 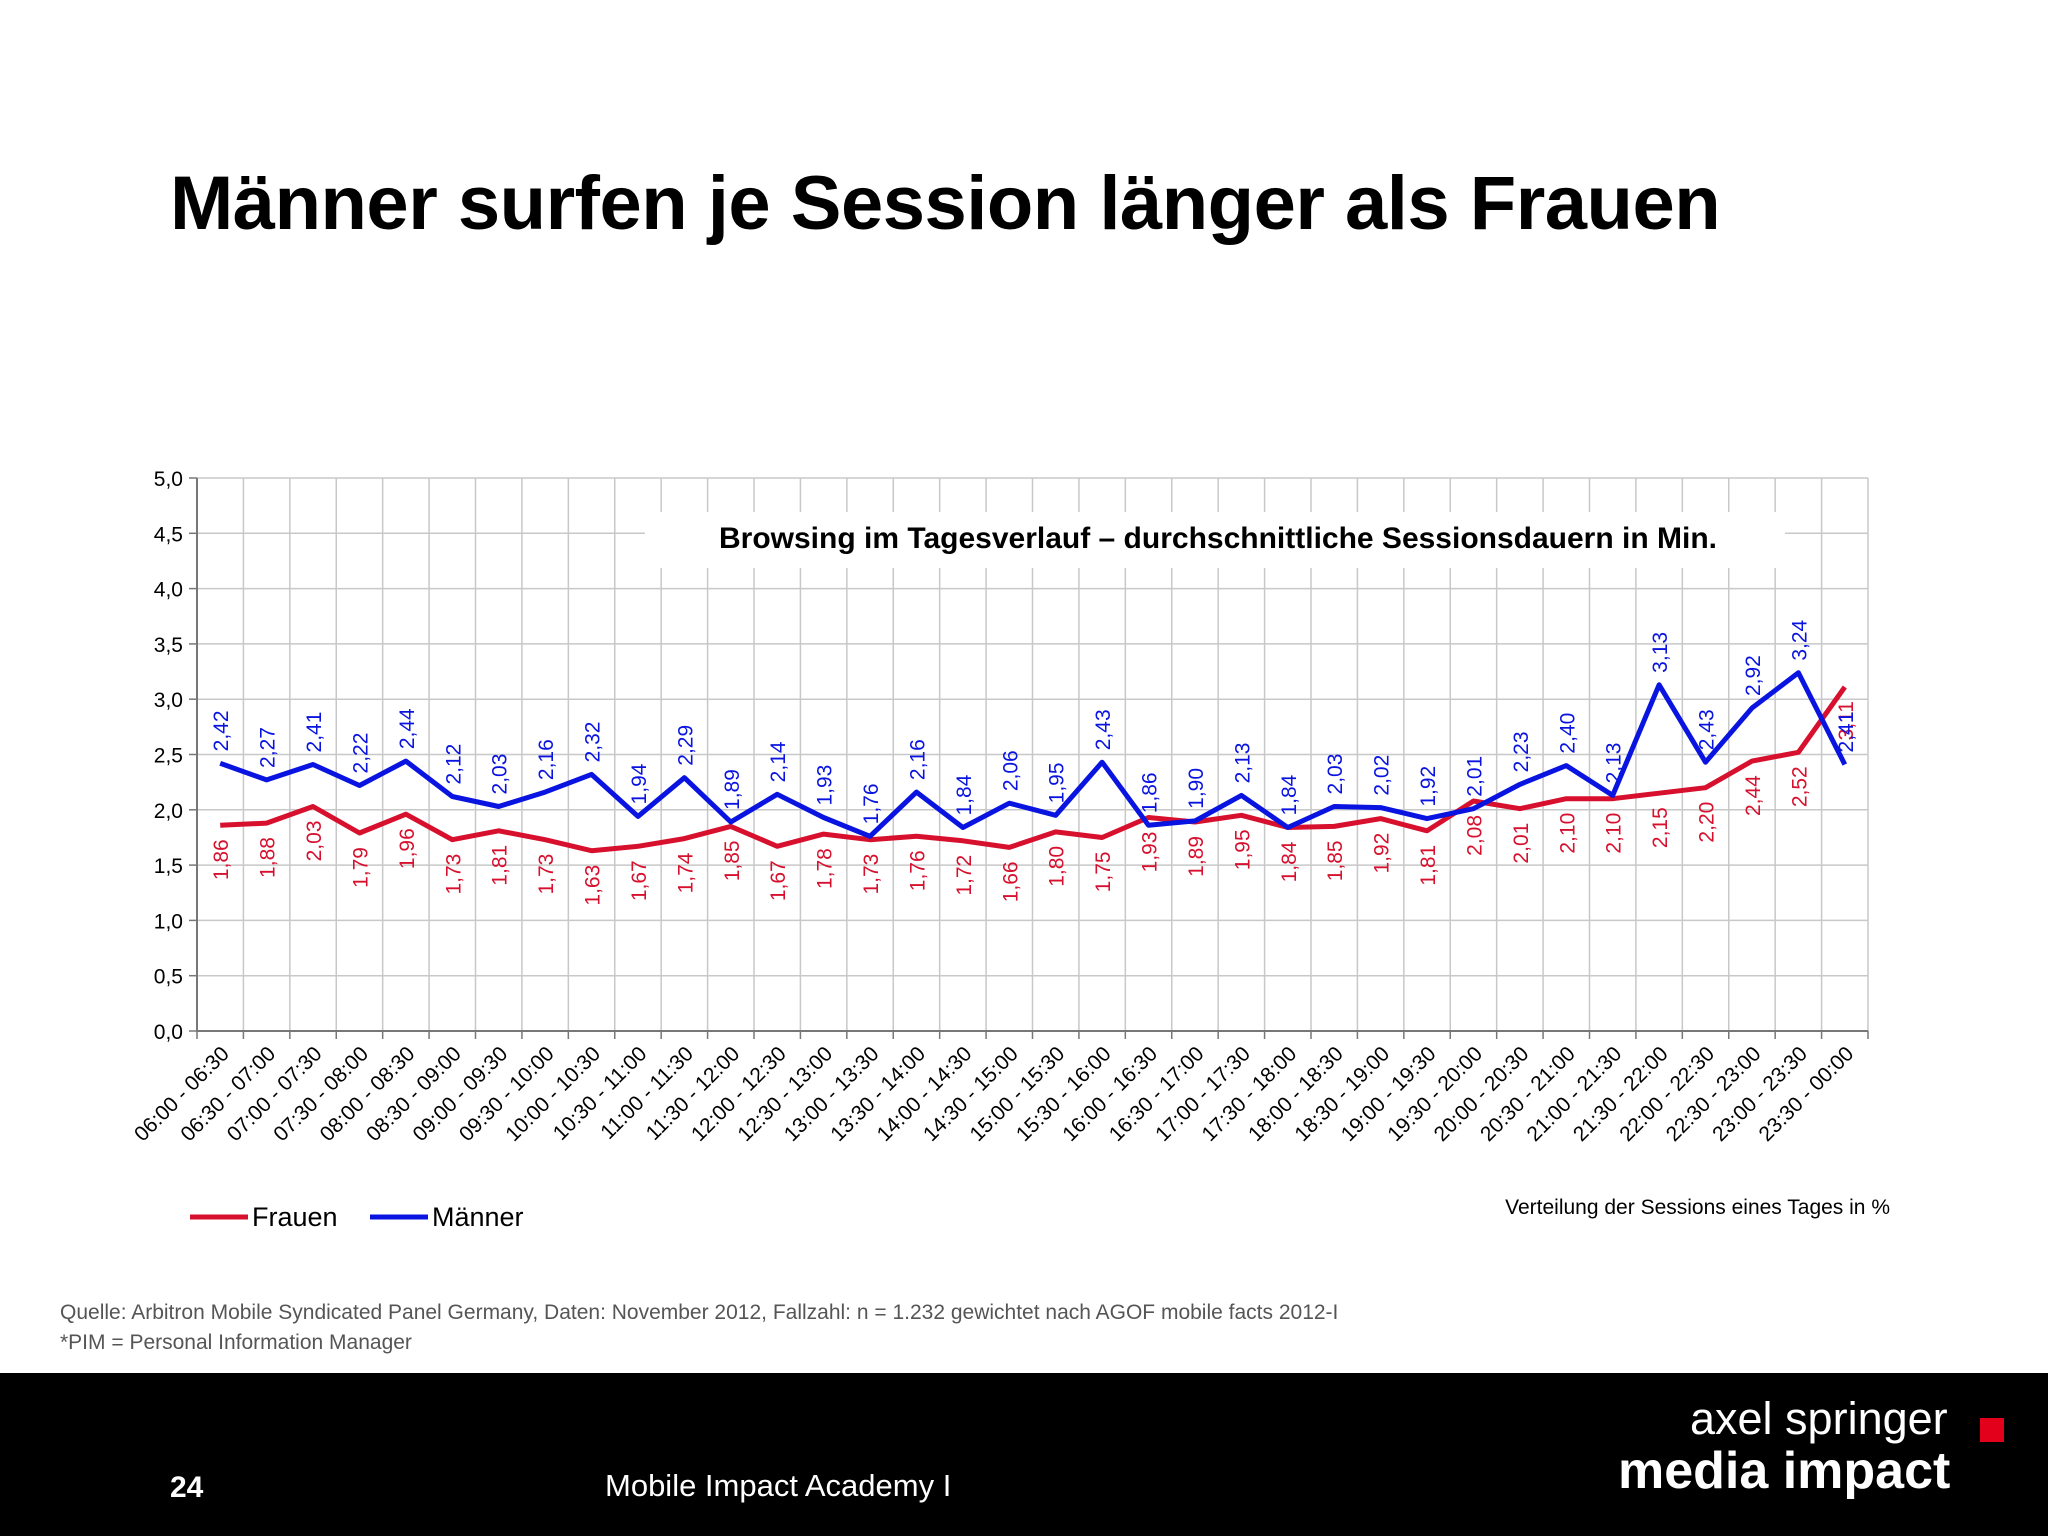 I want to click on data-label: 2,12, so click(x=453, y=764).